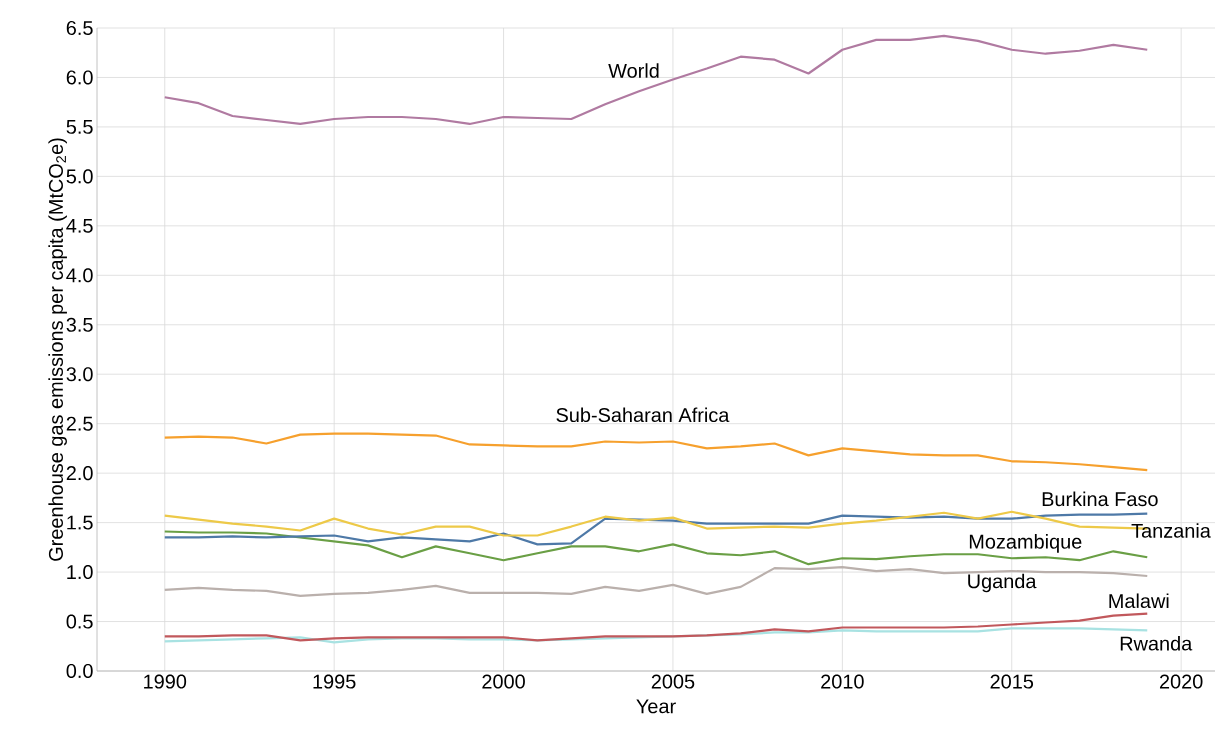  Describe the element at coordinates (79, 28) in the screenshot. I see `y-tick-label: 6.5` at that location.